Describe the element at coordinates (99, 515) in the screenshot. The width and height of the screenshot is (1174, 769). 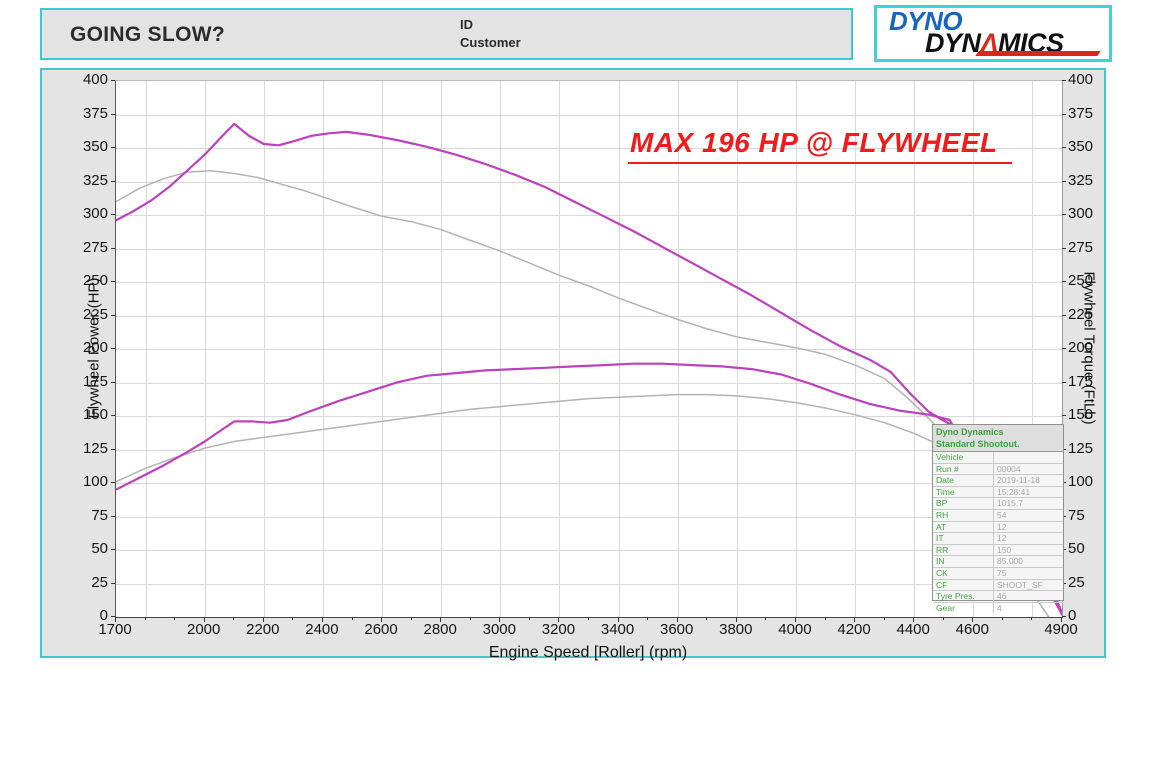
I see `left-axis-tick-label: 75` at that location.